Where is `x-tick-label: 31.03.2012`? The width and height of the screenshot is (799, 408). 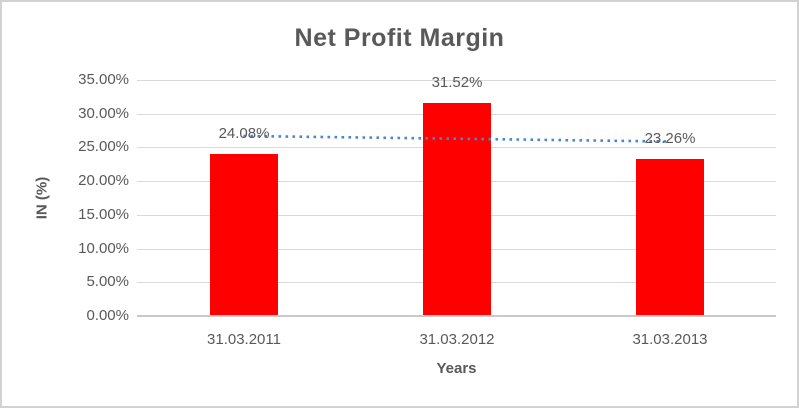 x-tick-label: 31.03.2012 is located at coordinates (457, 339).